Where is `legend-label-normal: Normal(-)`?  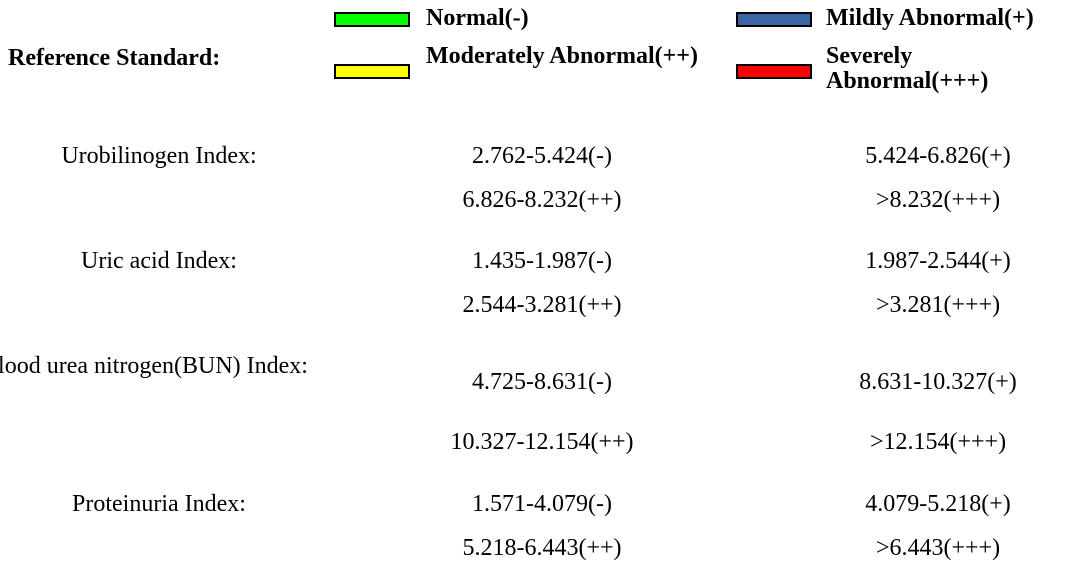 legend-label-normal: Normal(-) is located at coordinates (477, 18).